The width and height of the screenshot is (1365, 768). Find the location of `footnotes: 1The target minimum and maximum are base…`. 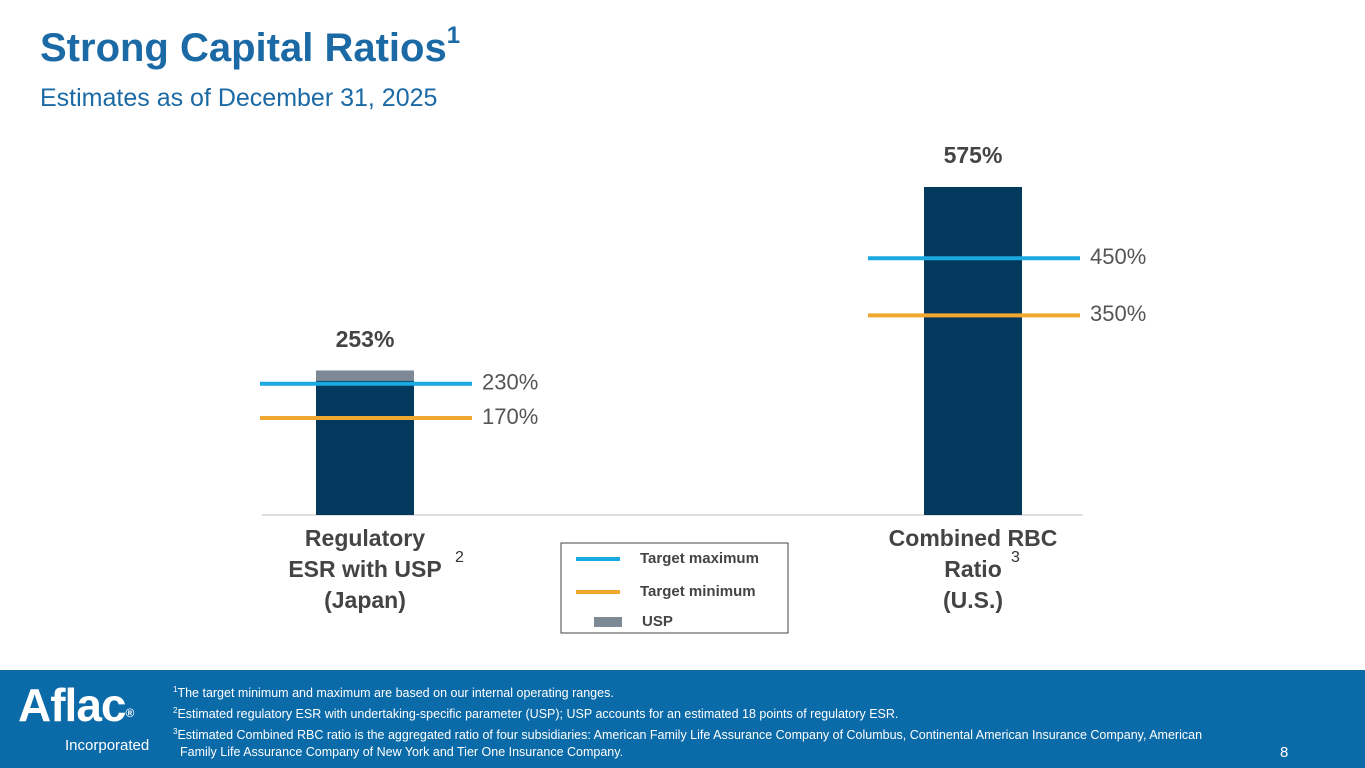

footnotes: 1The target minimum and maximum are base… is located at coordinates (703, 721).